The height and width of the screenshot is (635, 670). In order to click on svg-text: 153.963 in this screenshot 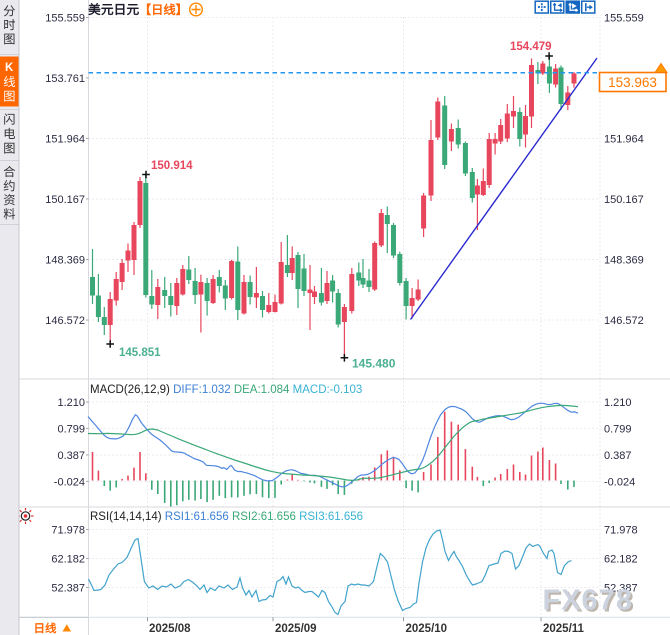, I will do `click(632, 82)`.